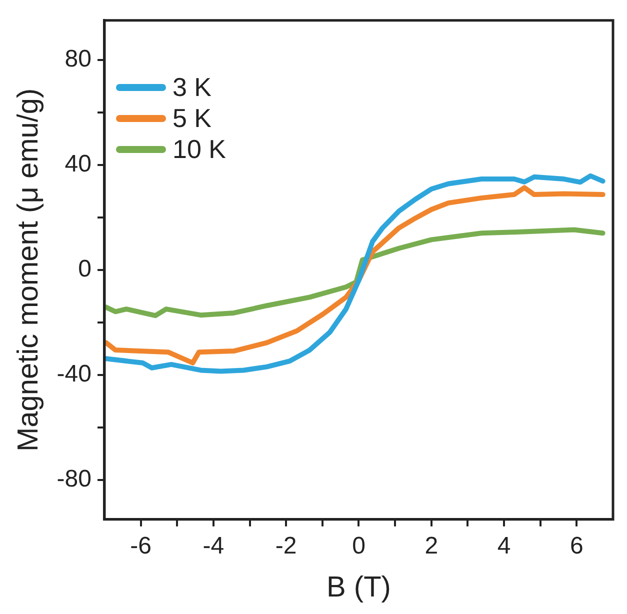 Image resolution: width=627 pixels, height=614 pixels. Describe the element at coordinates (577, 546) in the screenshot. I see `x-tick-label: 6` at that location.